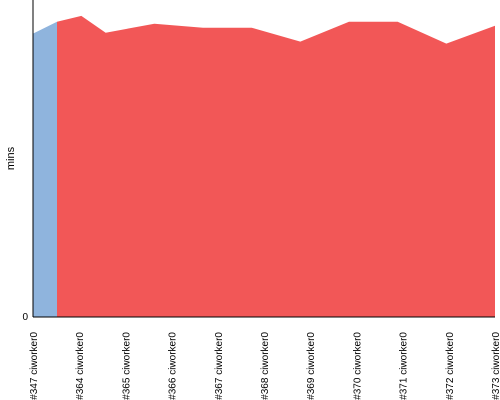  I want to click on y-tick-layer: 0, so click(25, 317).